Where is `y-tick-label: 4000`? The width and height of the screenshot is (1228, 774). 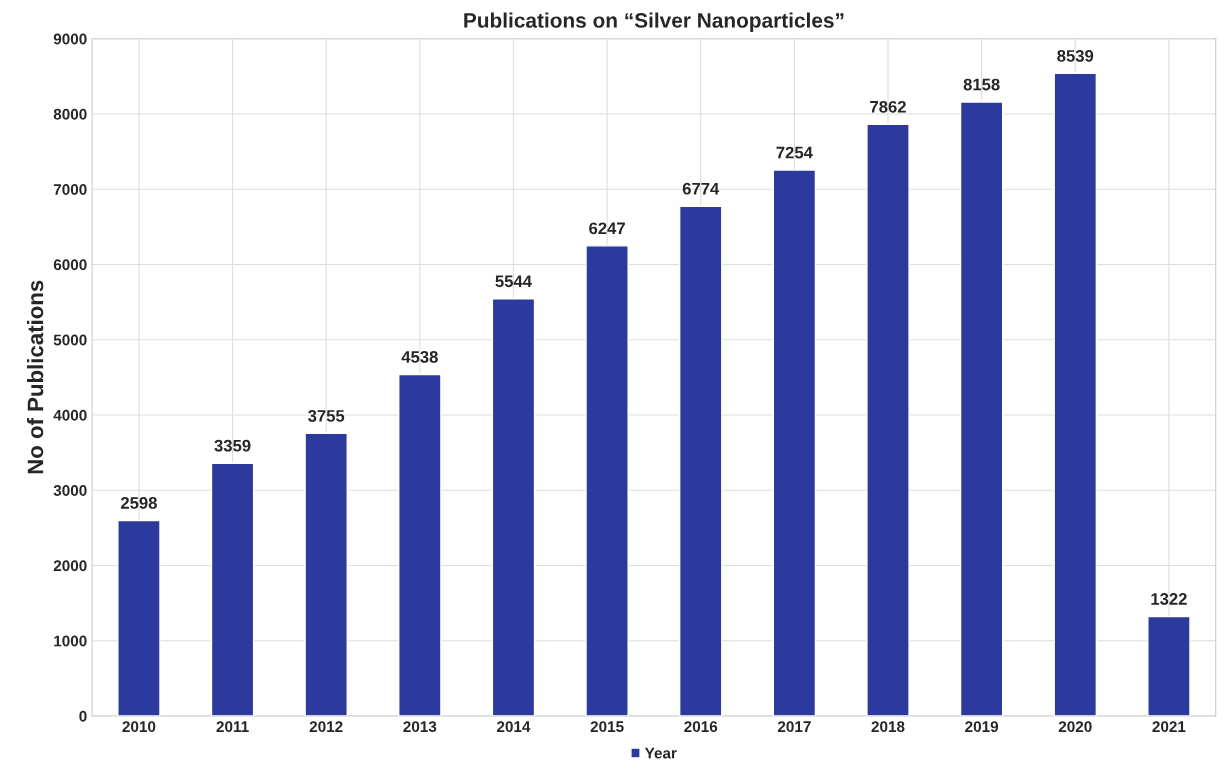 y-tick-label: 4000 is located at coordinates (70, 415).